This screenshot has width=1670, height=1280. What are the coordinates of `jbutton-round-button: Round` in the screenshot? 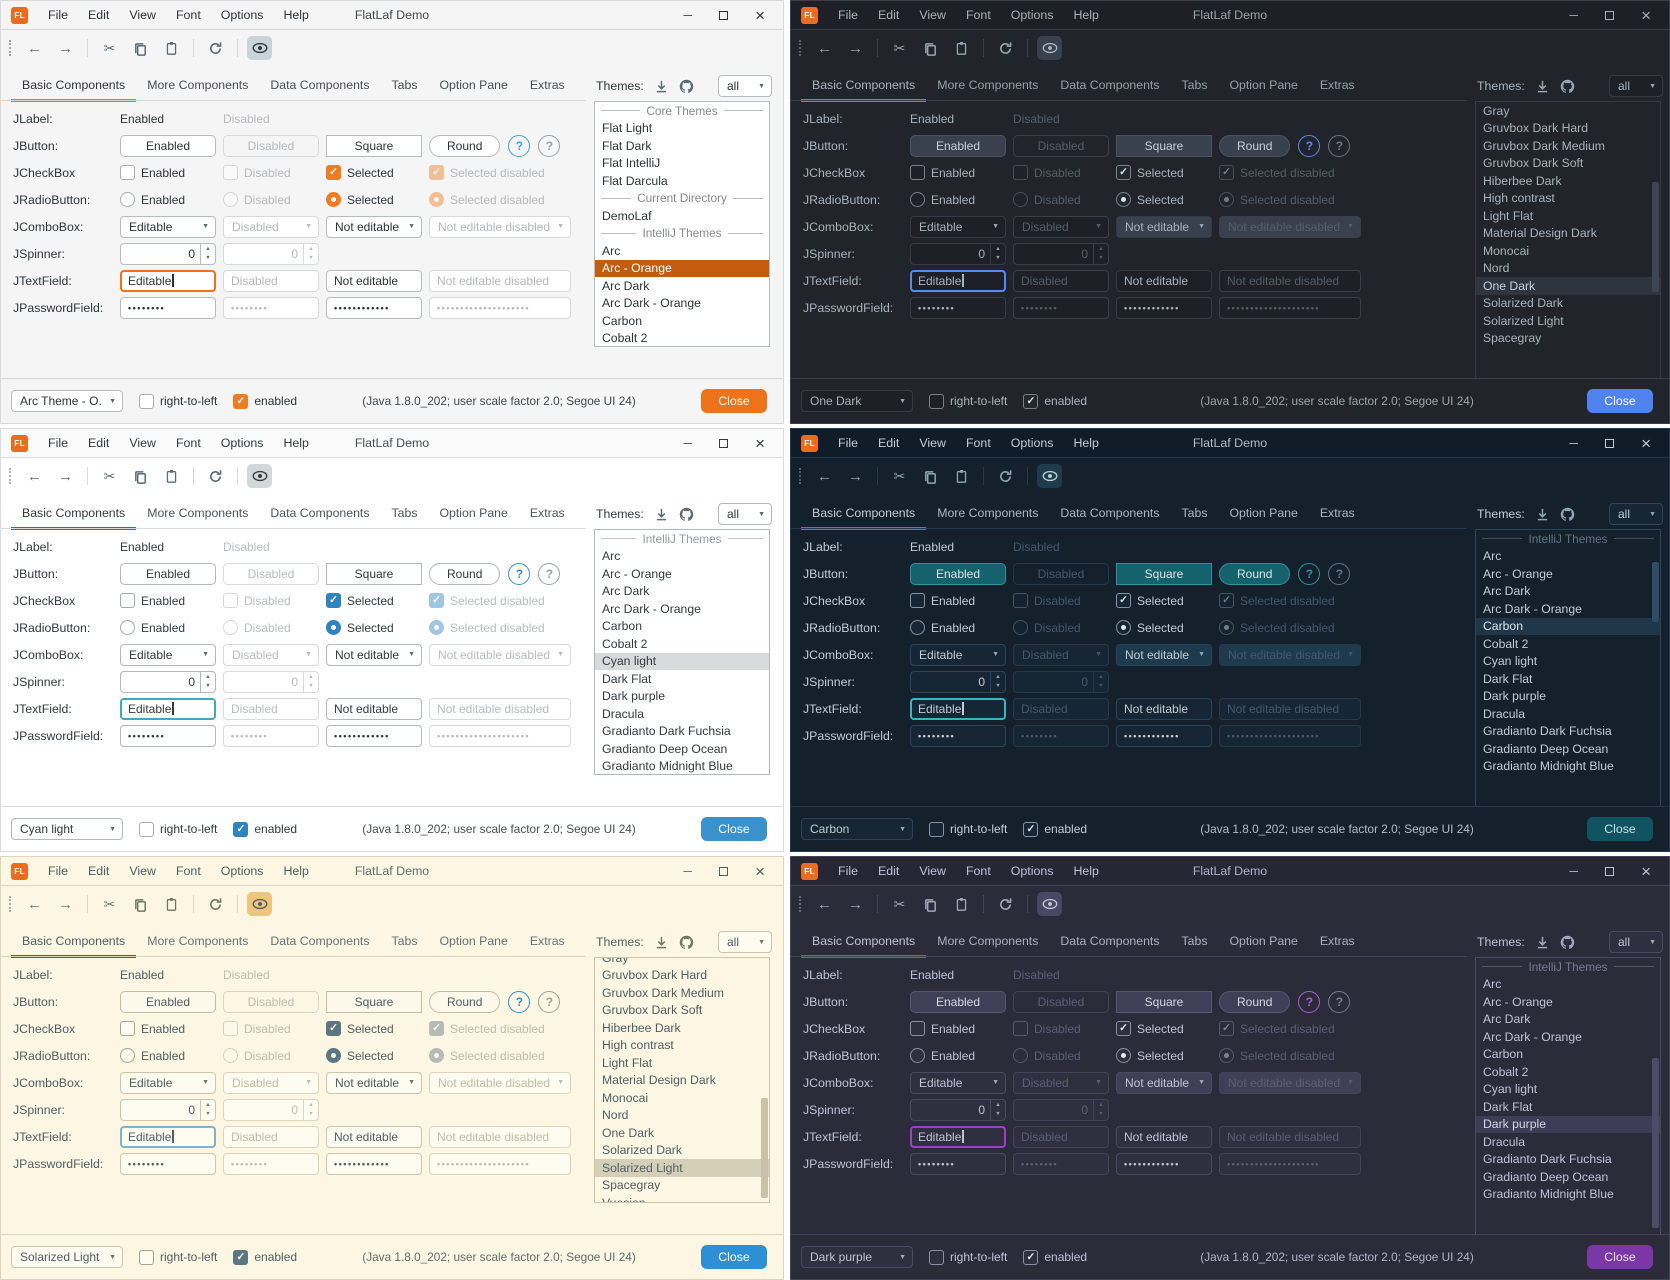 It's located at (465, 145).